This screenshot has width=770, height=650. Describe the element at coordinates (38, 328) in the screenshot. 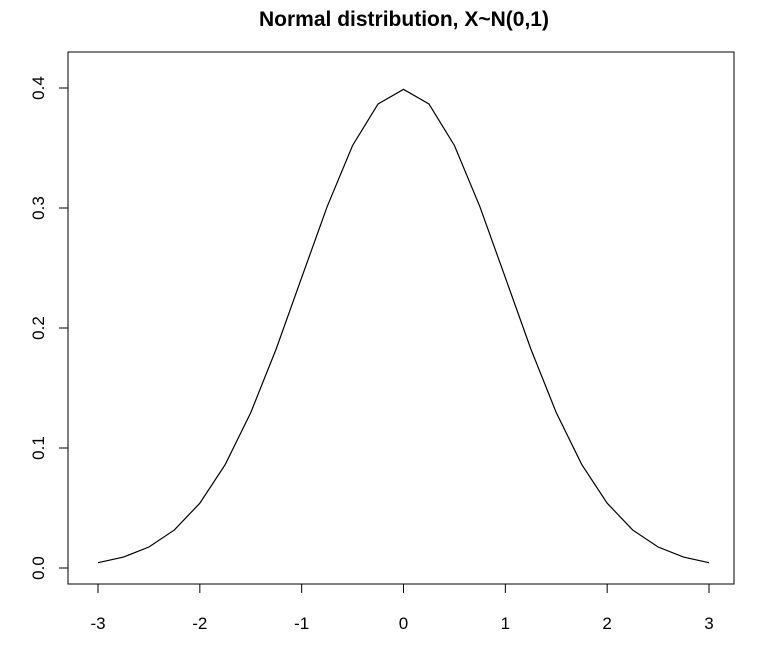

I see `y-tick-label: 0.2` at that location.